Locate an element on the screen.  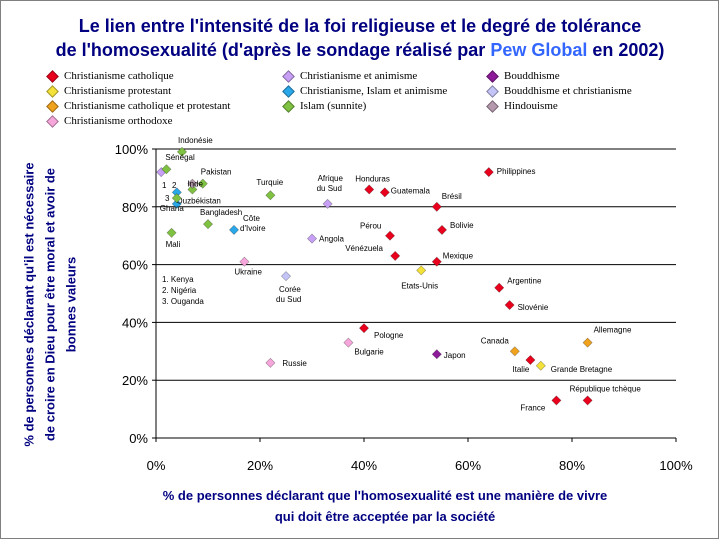
data-label: Sénégal is located at coordinates (180, 157).